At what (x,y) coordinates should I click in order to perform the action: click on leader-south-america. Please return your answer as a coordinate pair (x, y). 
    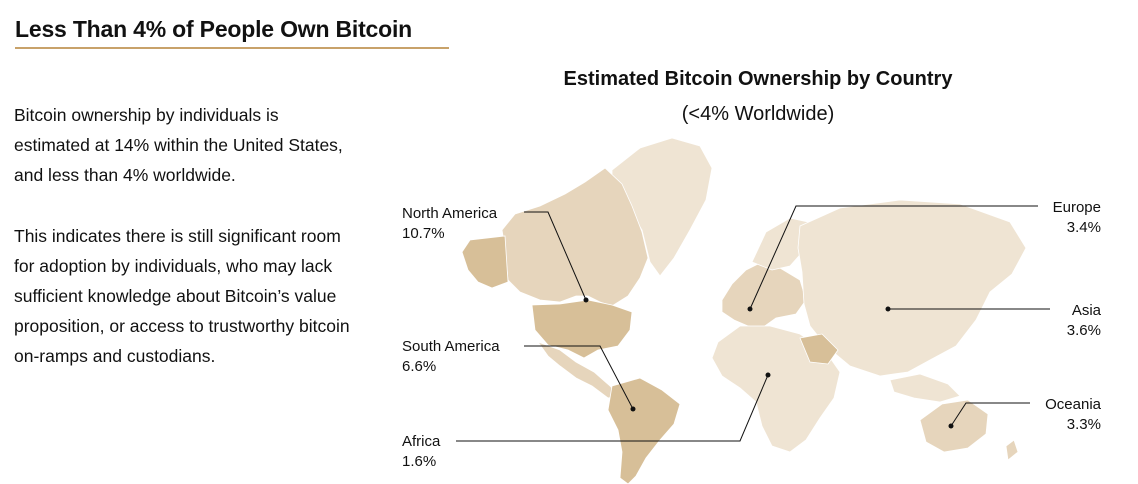
    Looking at the image, I should click on (579, 377).